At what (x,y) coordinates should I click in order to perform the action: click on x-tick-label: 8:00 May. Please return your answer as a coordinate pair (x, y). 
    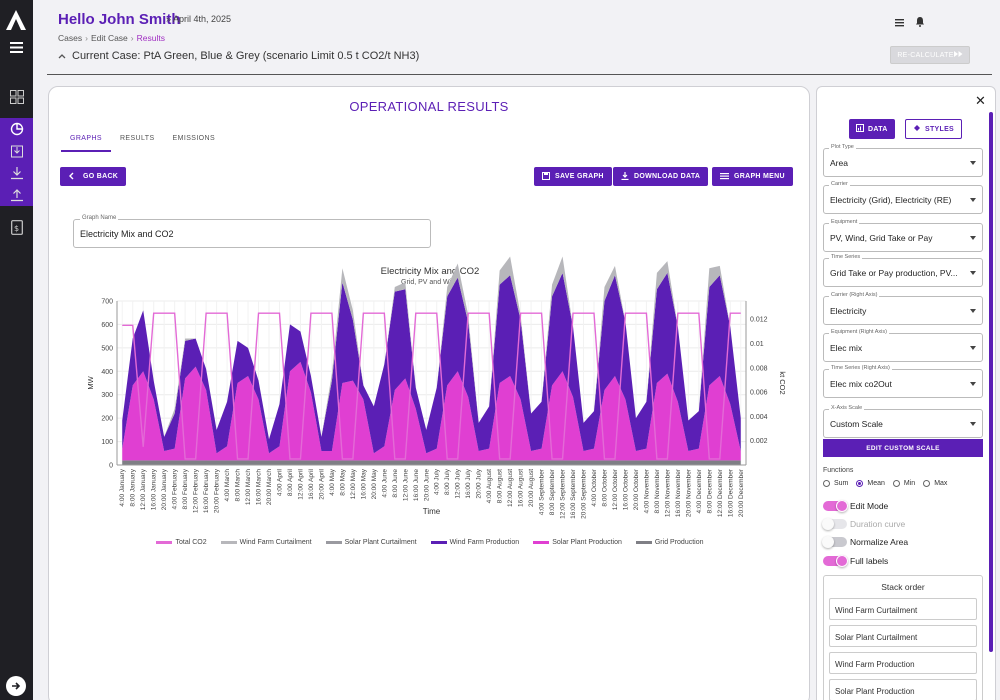
    Looking at the image, I should click on (342, 481).